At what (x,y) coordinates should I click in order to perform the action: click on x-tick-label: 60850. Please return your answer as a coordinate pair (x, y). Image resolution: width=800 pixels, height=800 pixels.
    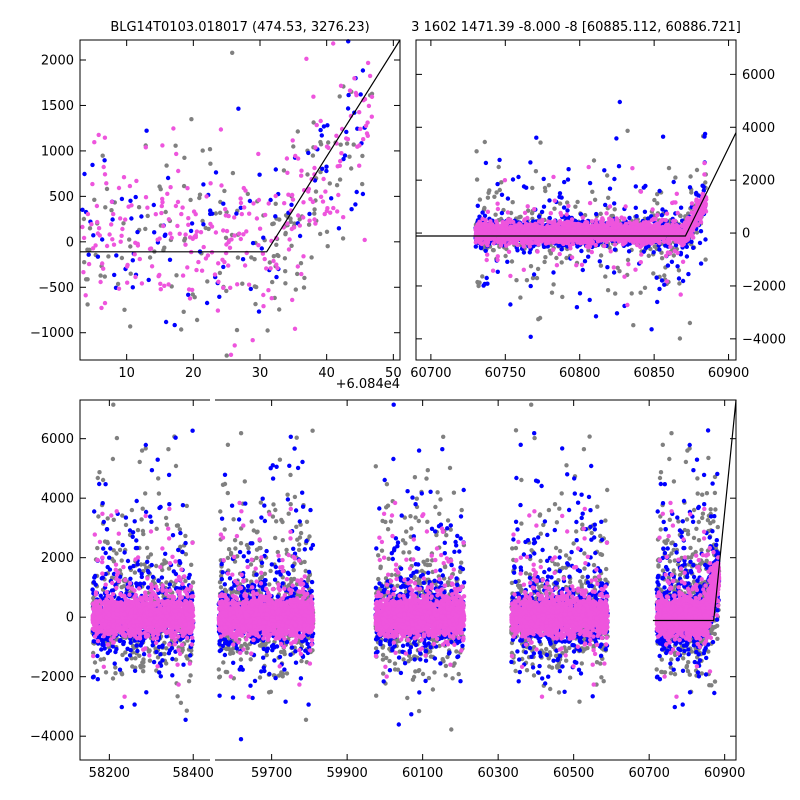
    Looking at the image, I should click on (653, 373).